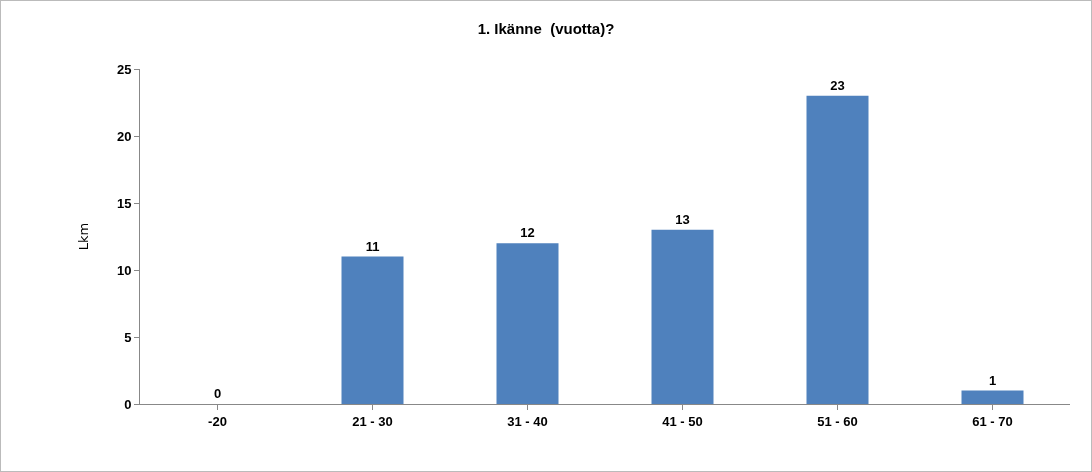 The image size is (1092, 472). What do you see at coordinates (128, 404) in the screenshot?
I see `y-tick-label: 0` at bounding box center [128, 404].